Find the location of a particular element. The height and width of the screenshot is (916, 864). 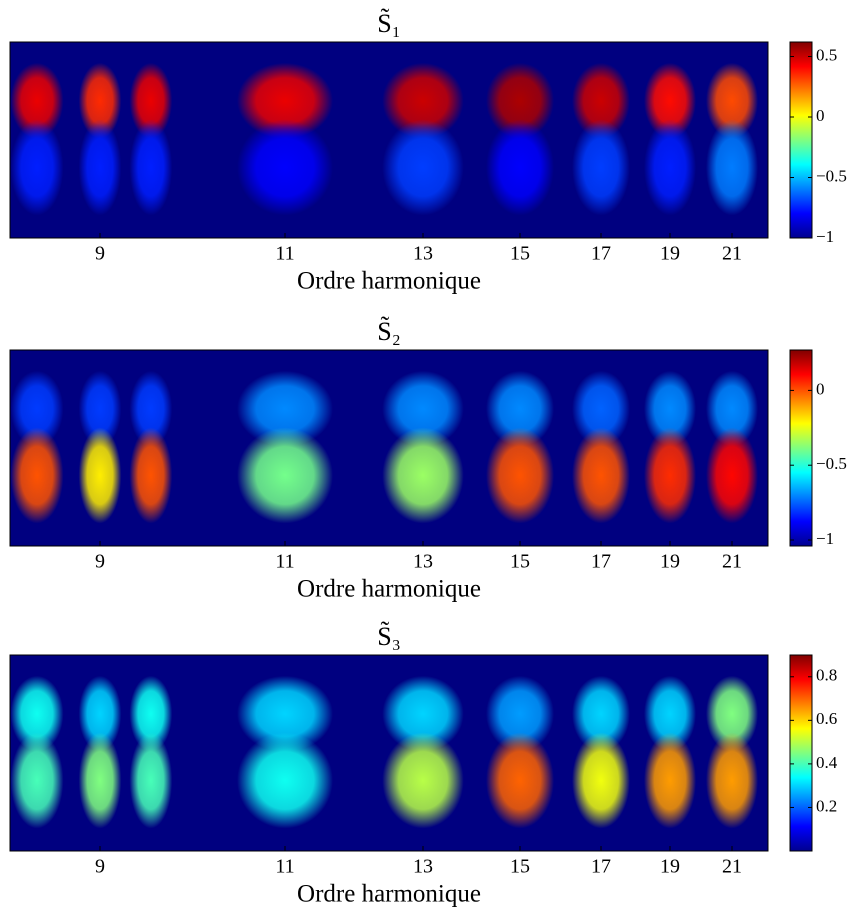

panel-title: S̃₁ is located at coordinates (389, 23).